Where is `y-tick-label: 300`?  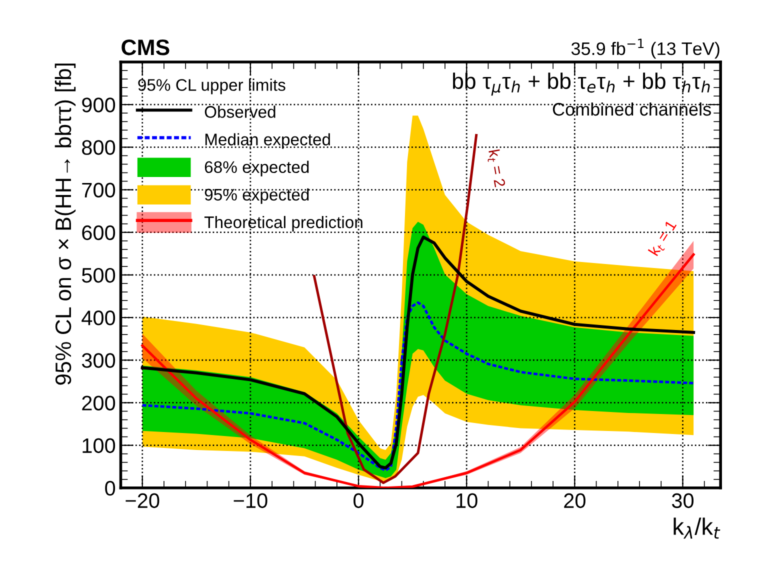
y-tick-label: 300 is located at coordinates (99, 360).